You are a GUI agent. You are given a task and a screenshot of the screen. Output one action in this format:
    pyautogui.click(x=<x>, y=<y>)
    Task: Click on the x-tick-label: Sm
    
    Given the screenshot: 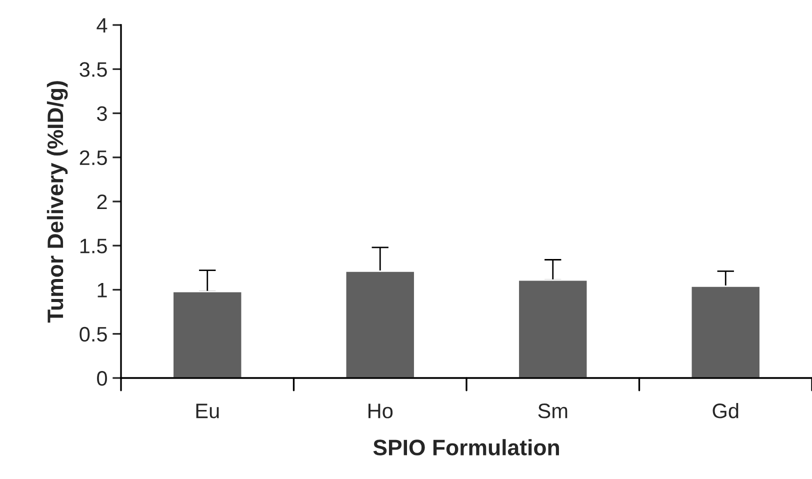 What is the action you would take?
    pyautogui.click(x=553, y=411)
    